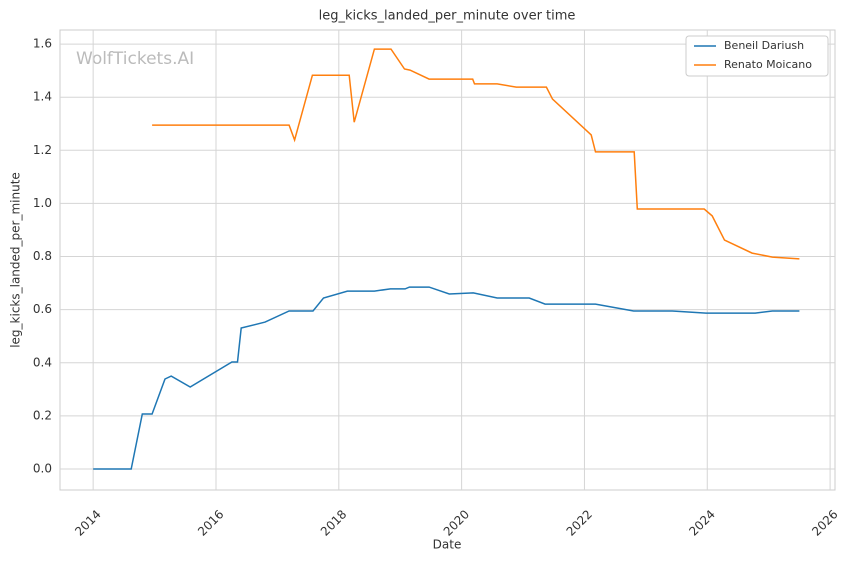 The height and width of the screenshot is (561, 856). What do you see at coordinates (764, 45) in the screenshot?
I see `legend-label: Beneil Dariush` at bounding box center [764, 45].